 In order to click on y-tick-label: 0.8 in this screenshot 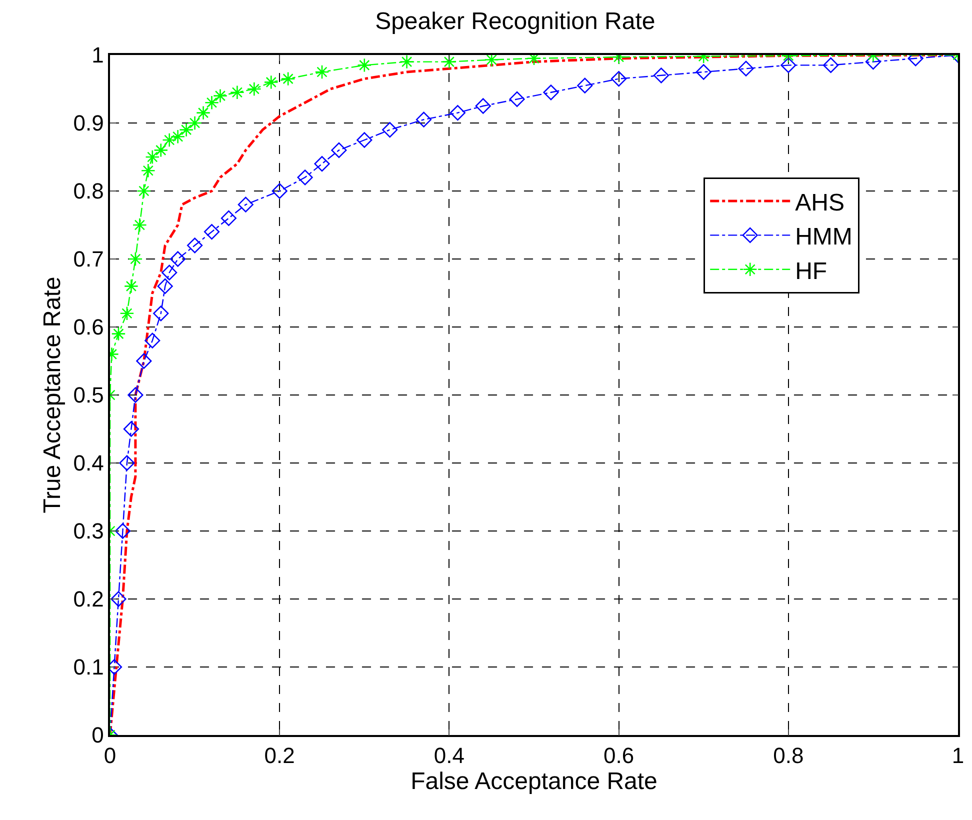, I will do `click(88, 191)`.